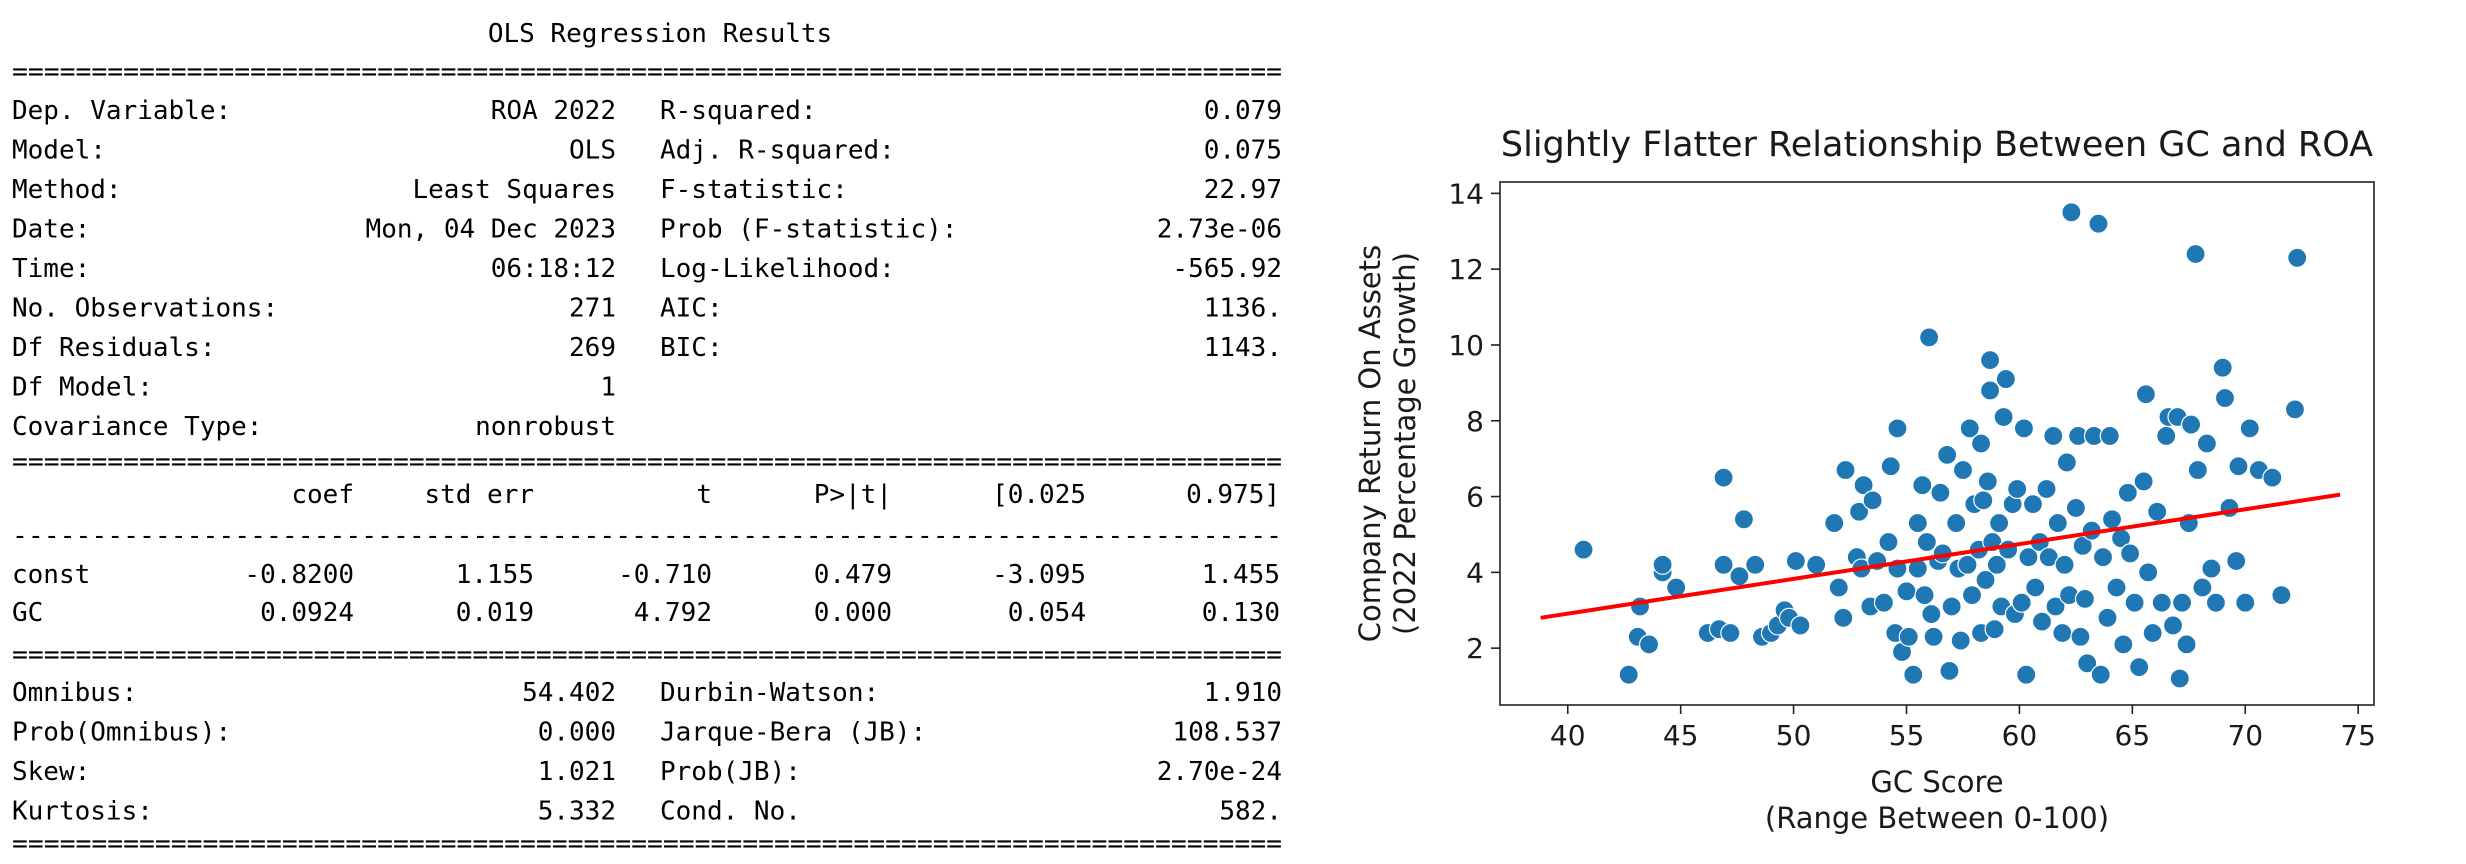  Describe the element at coordinates (553, 269) in the screenshot. I see `summary-value: 06:18:12` at that location.